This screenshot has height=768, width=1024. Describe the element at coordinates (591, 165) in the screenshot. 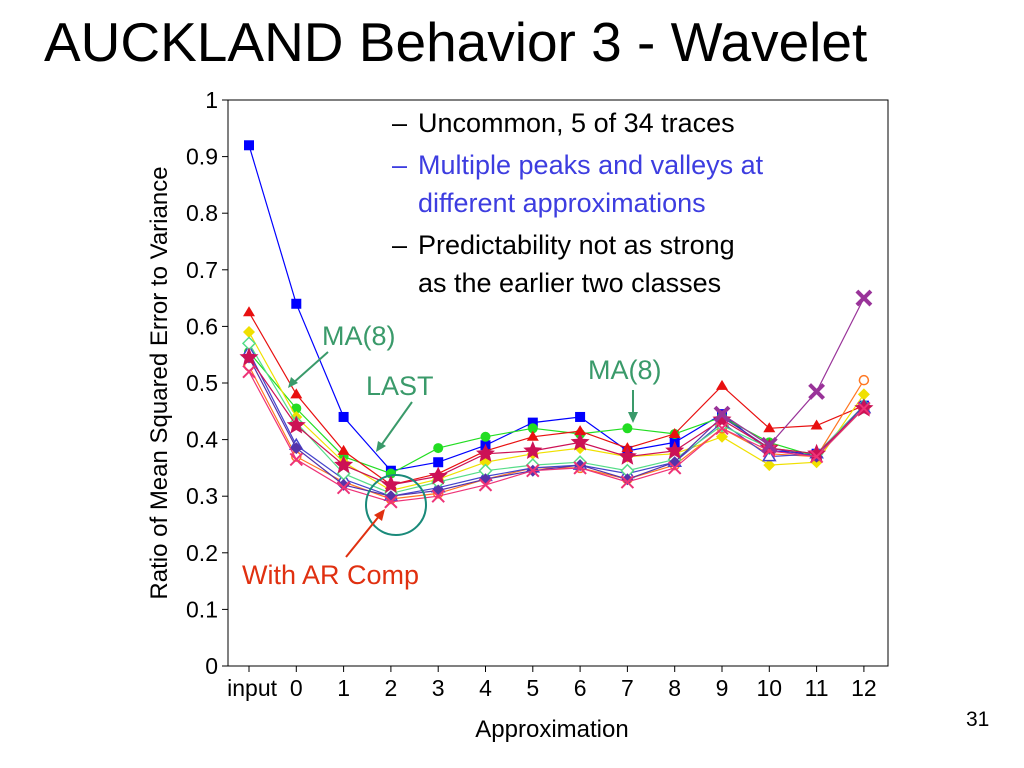

I see `bullet-line: Multiple peaks and valleys at` at that location.